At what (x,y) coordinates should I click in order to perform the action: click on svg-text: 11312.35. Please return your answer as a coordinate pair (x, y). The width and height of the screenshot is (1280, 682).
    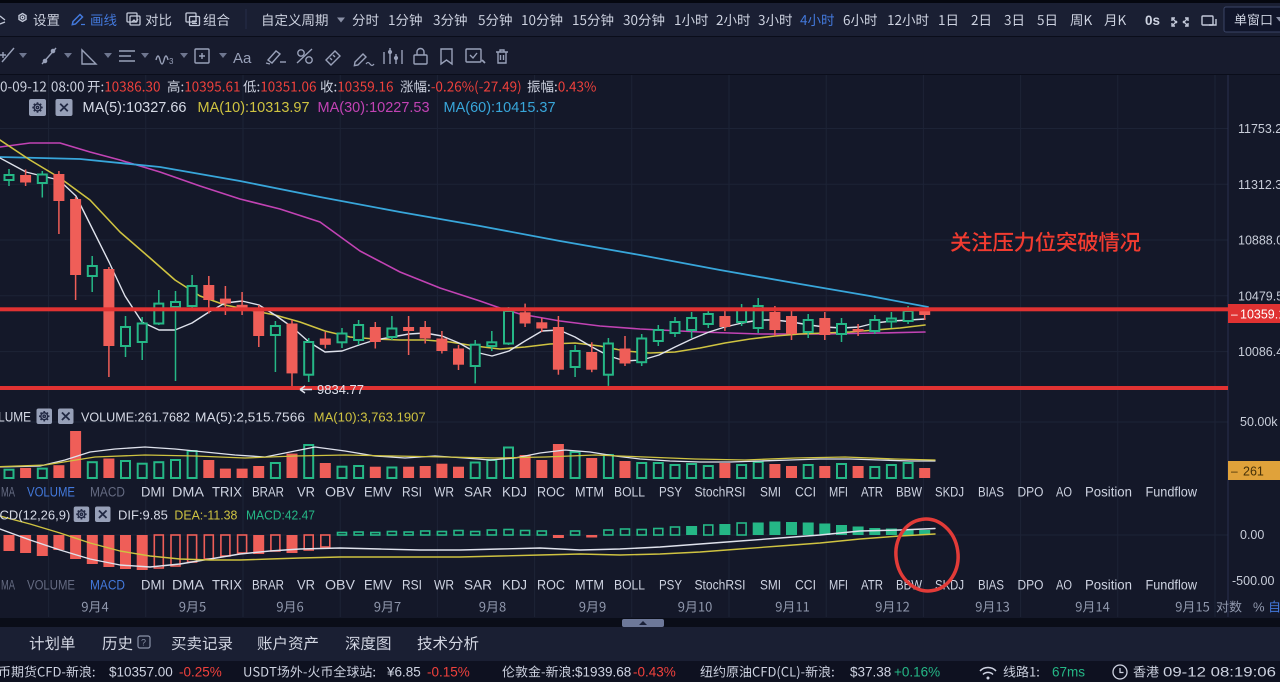
    Looking at the image, I should click on (1259, 185).